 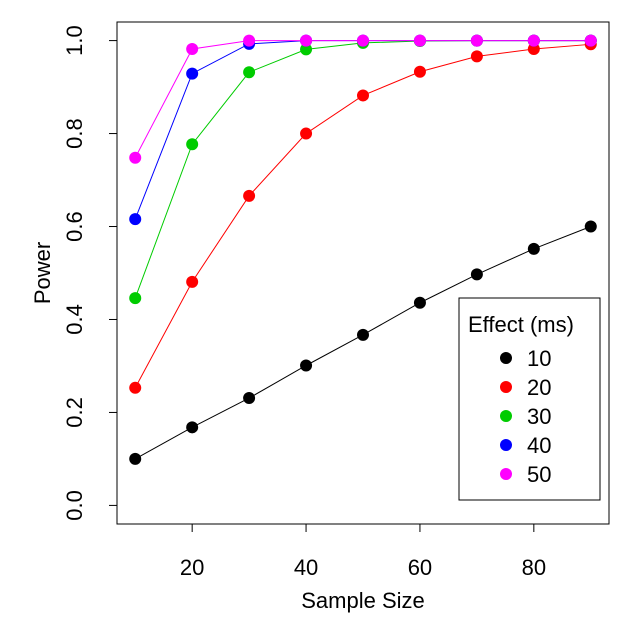 I want to click on y-tick-label: 0.0, so click(x=74, y=505).